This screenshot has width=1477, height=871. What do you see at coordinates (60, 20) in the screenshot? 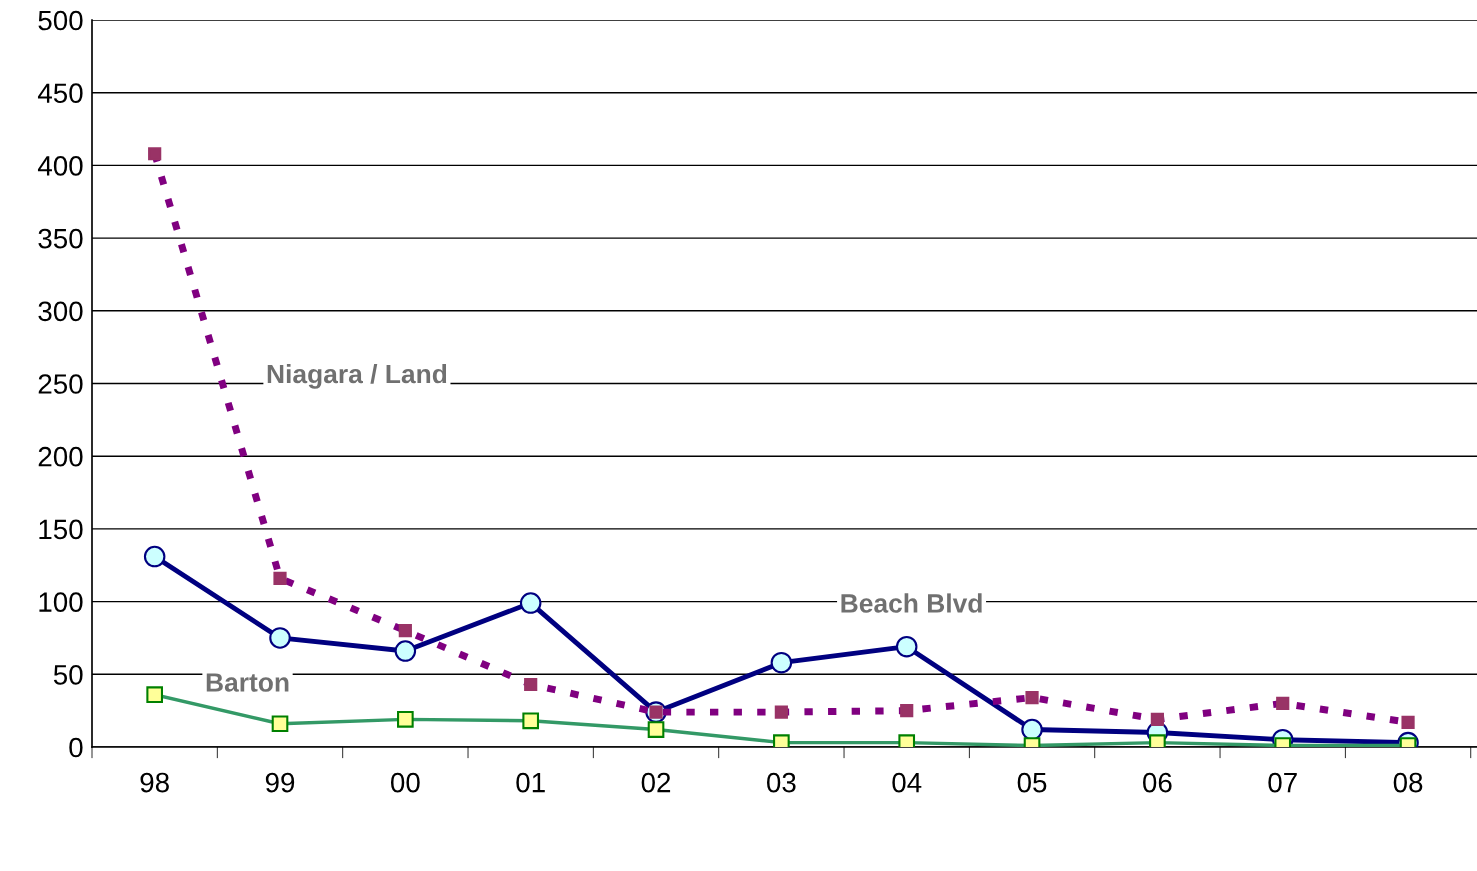
I see `y-tick-label: 500` at bounding box center [60, 20].